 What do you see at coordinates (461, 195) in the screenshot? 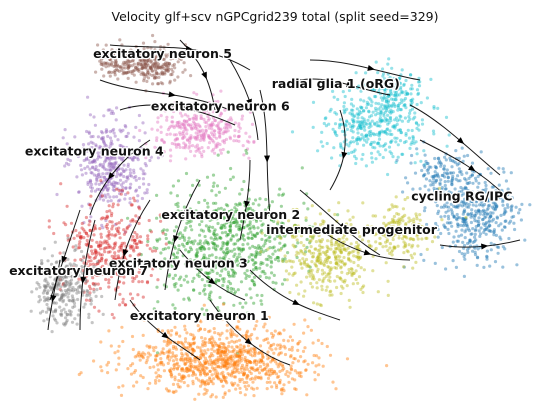
I see `cluster-label: cycling RG/IPC` at bounding box center [461, 195].